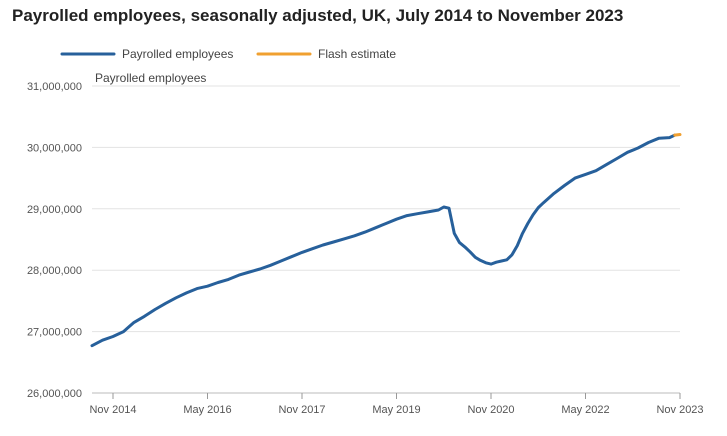 This screenshot has height=436, width=727. What do you see at coordinates (54, 87) in the screenshot?
I see `y-tick-label: 31,000,000` at bounding box center [54, 87].